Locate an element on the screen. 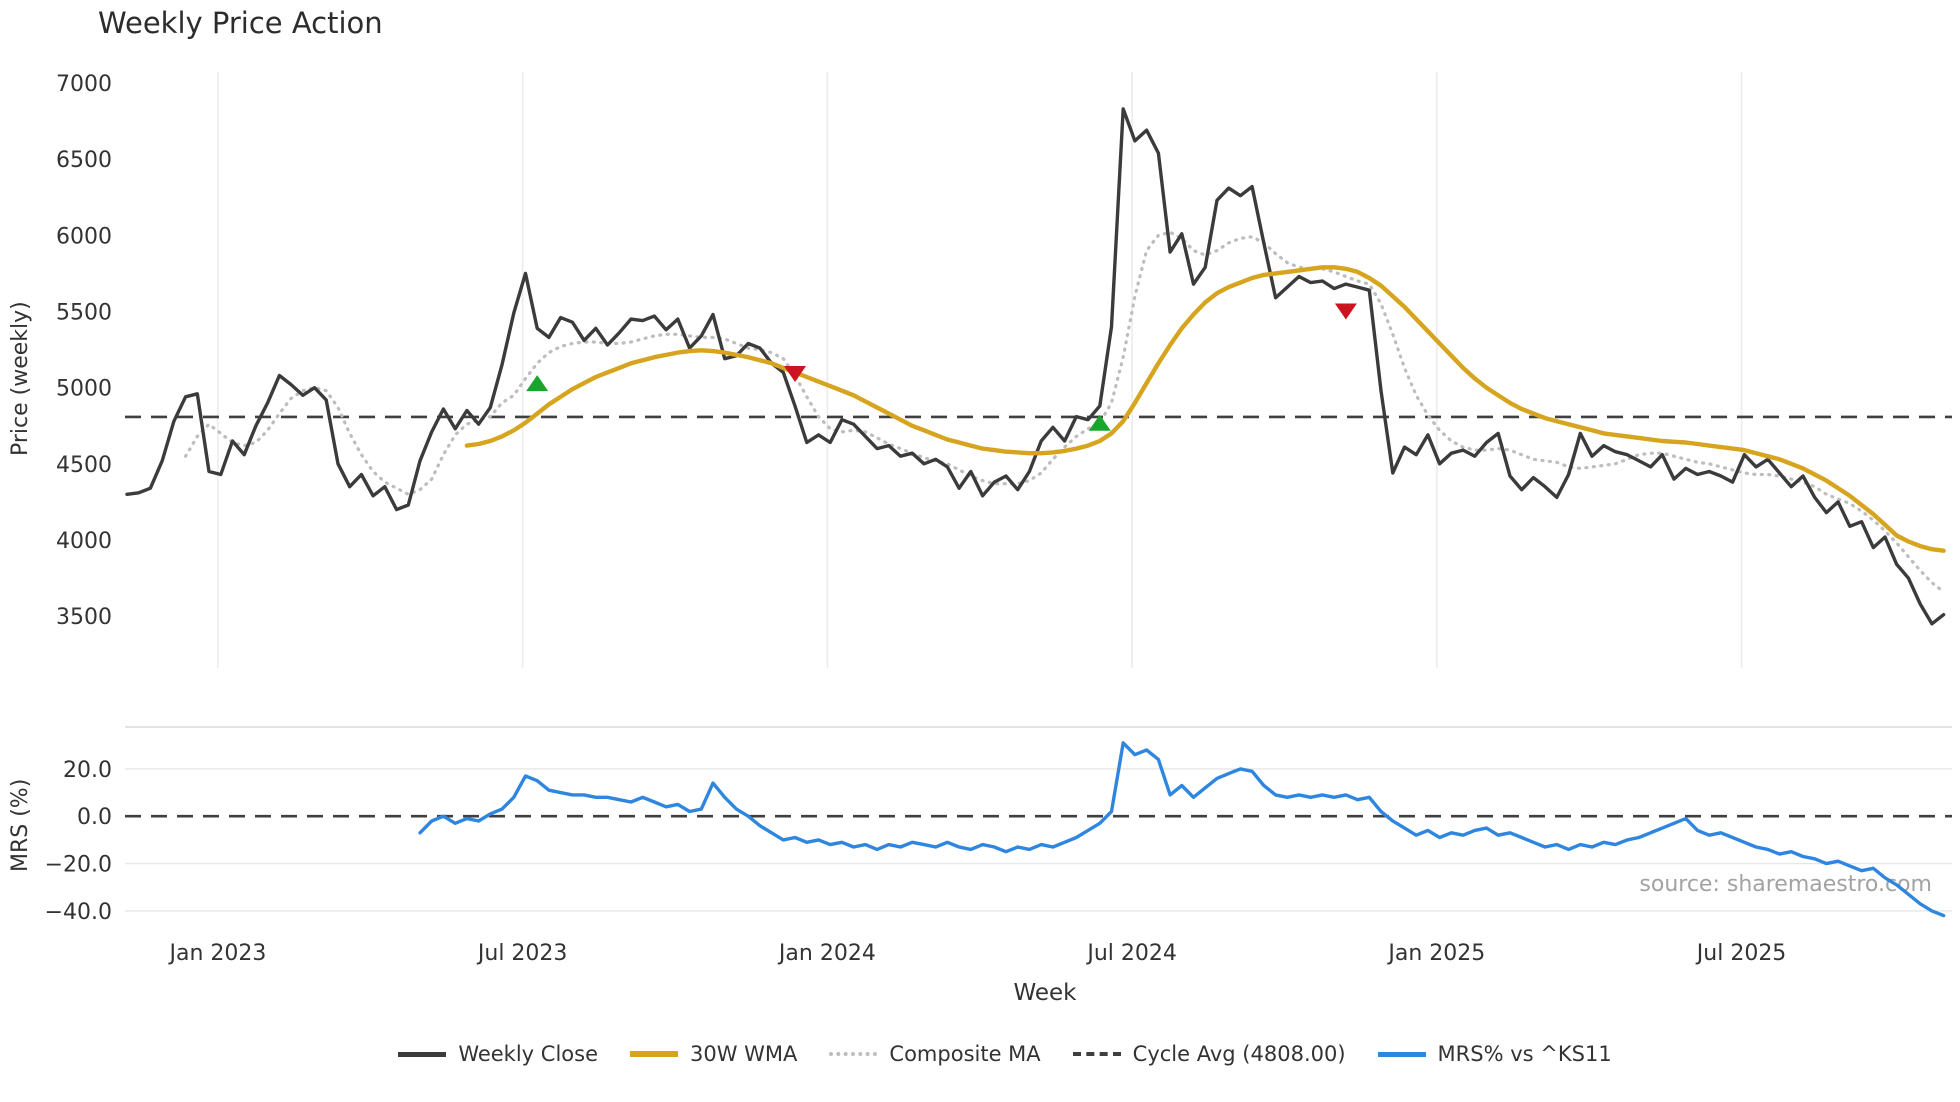  x-tick-label: Jan 2025 is located at coordinates (1435, 953).